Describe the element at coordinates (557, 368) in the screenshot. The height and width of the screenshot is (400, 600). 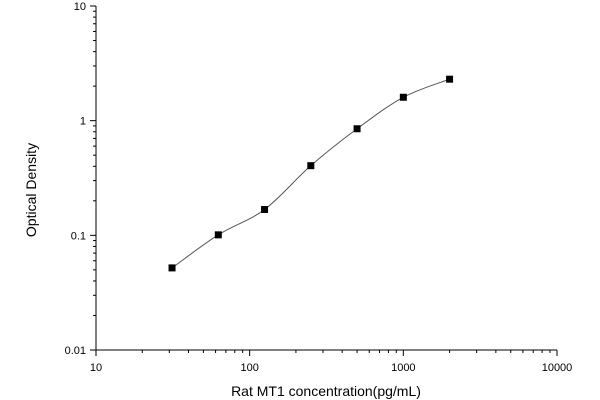
I see `x-tick-label: 10000` at that location.